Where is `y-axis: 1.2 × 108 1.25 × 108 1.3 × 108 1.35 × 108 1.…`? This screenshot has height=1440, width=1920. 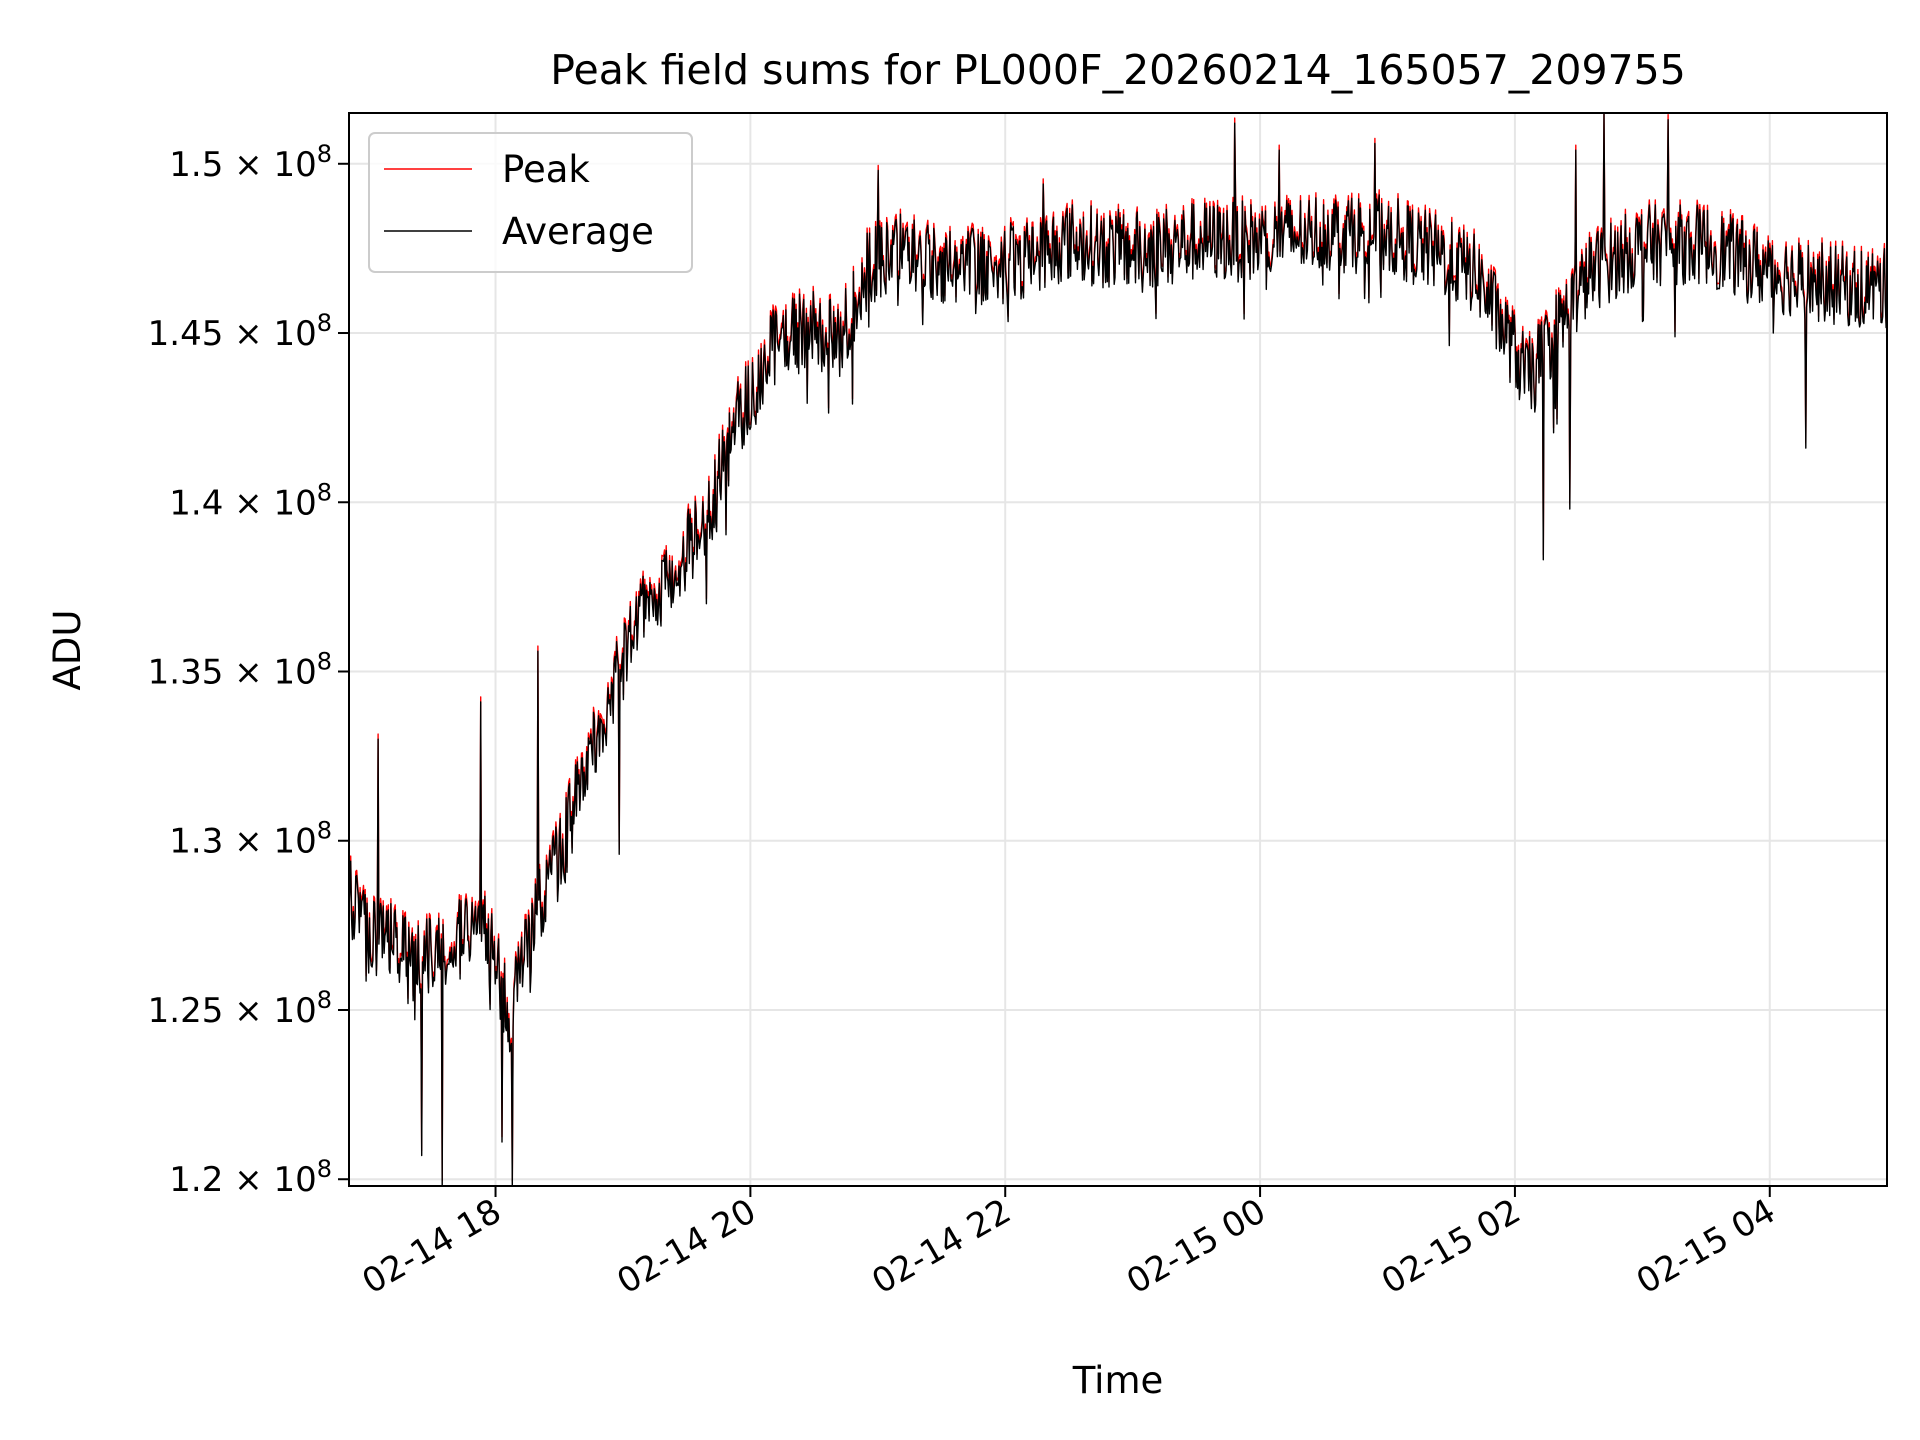
y-axis: 1.2 × 108 1.25 × 108 1.3 × 108 1.35 × 108 1.… is located at coordinates (248, 670).